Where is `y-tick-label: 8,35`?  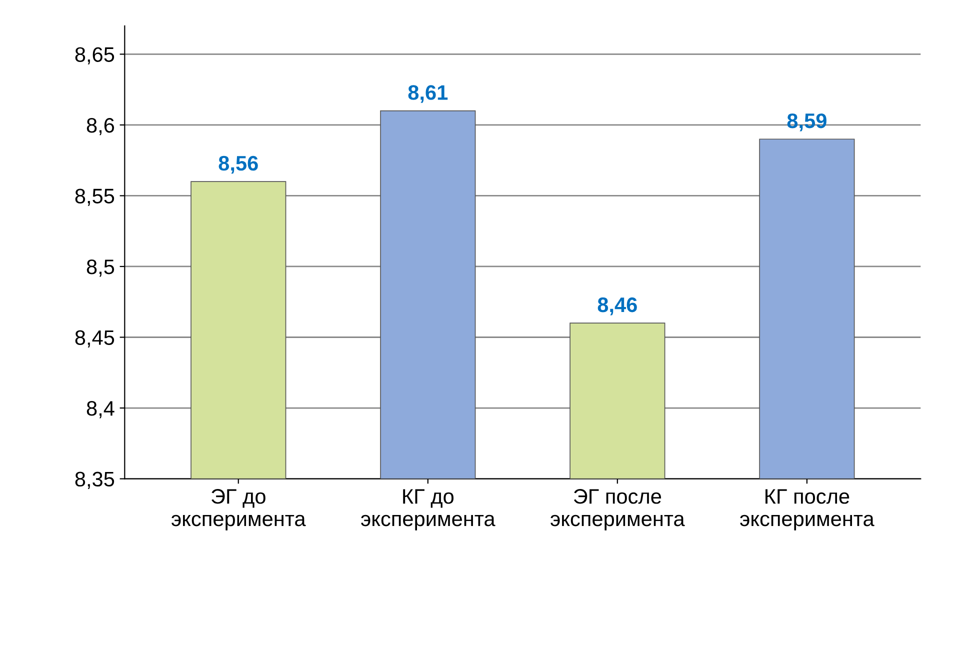
y-tick-label: 8,35 is located at coordinates (94, 480).